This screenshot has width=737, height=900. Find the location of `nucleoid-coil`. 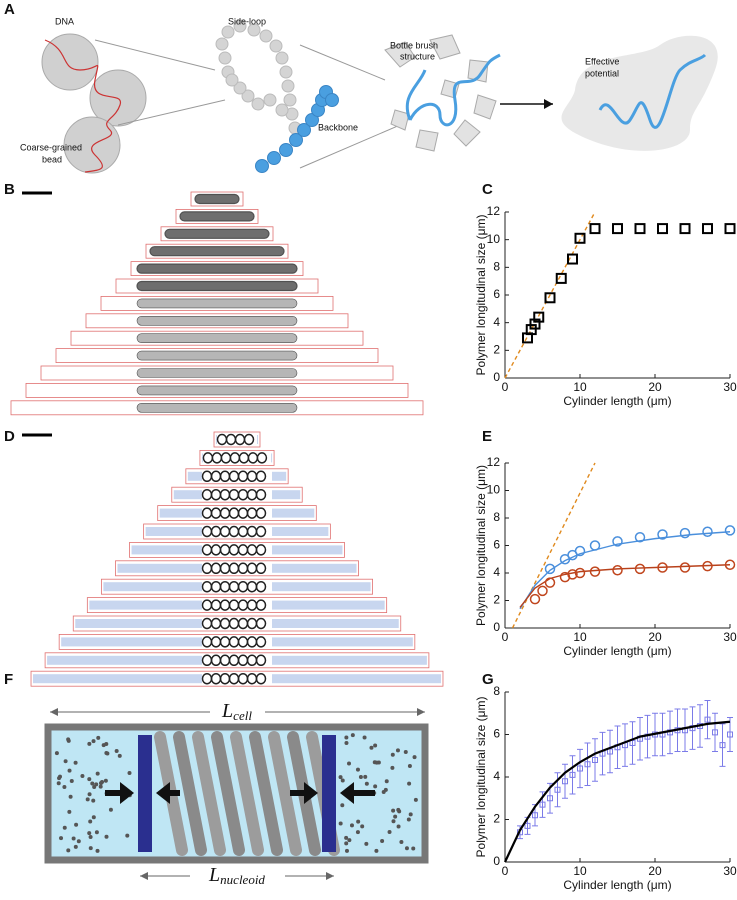

nucleoid-coil is located at coordinates (247, 793).